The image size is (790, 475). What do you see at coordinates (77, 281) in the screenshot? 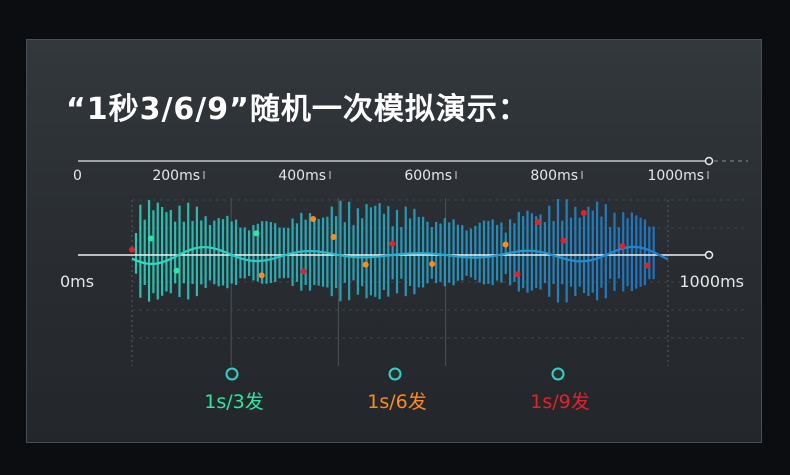
I see `mid-axis-start-label: 0ms` at bounding box center [77, 281].